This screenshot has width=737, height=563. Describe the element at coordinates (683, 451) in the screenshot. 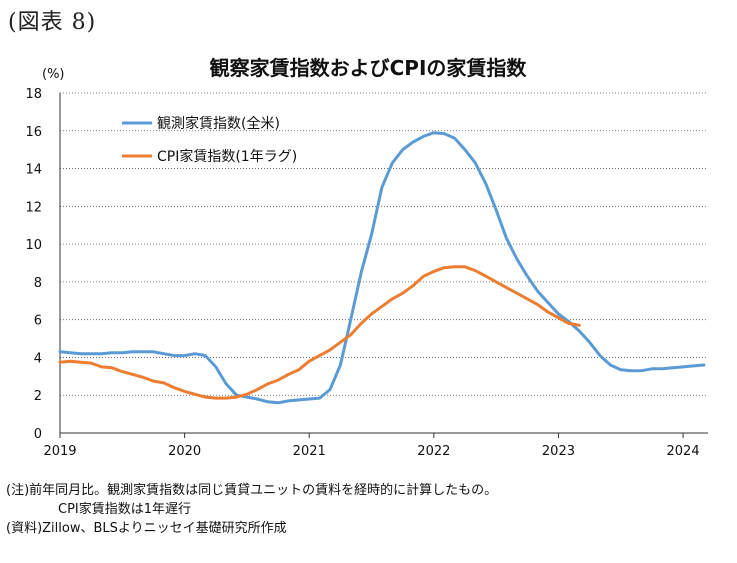

I see `x-tick-2024: 2024` at that location.